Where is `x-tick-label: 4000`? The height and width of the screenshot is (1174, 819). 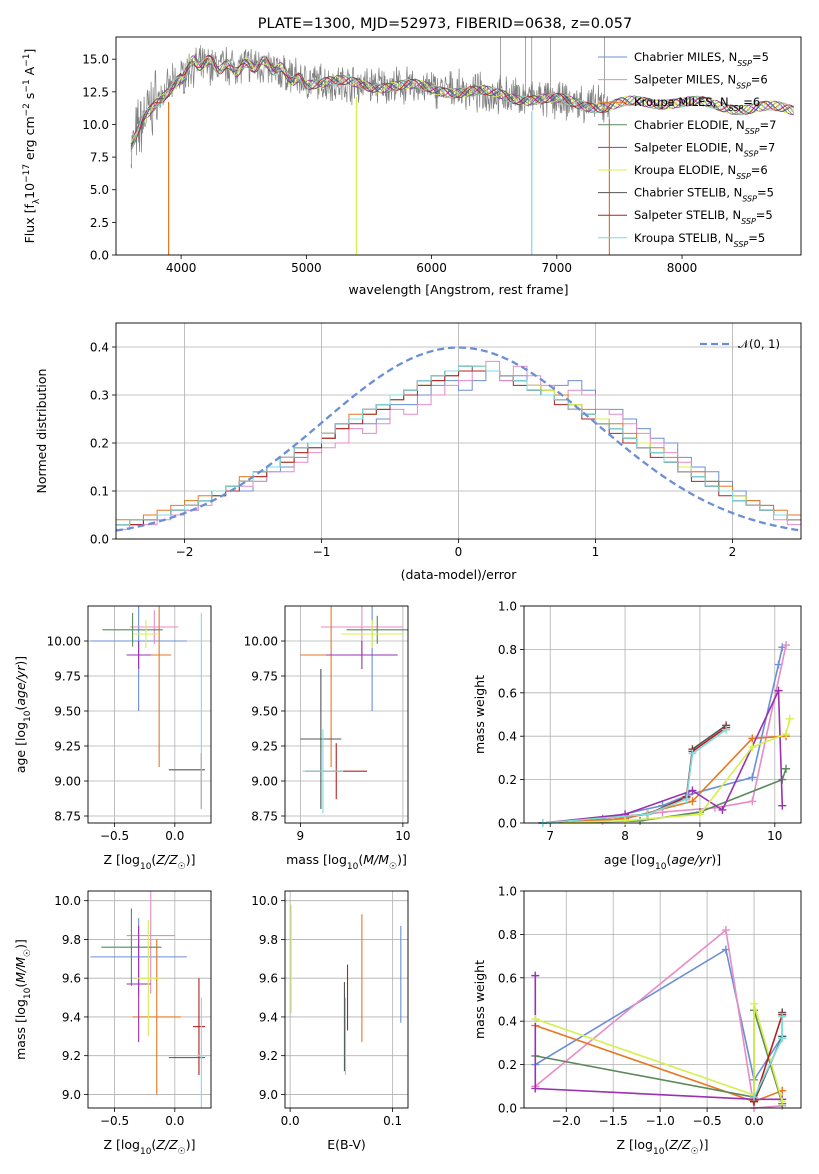
x-tick-label: 4000 is located at coordinates (181, 268).